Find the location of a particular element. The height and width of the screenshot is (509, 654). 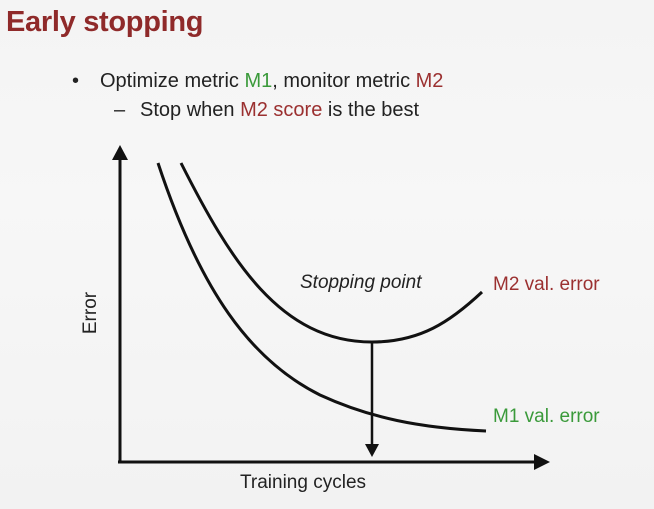

bullet-optimize: • Optimize metric M1 , monitor metric M2 is located at coordinates (257, 81).